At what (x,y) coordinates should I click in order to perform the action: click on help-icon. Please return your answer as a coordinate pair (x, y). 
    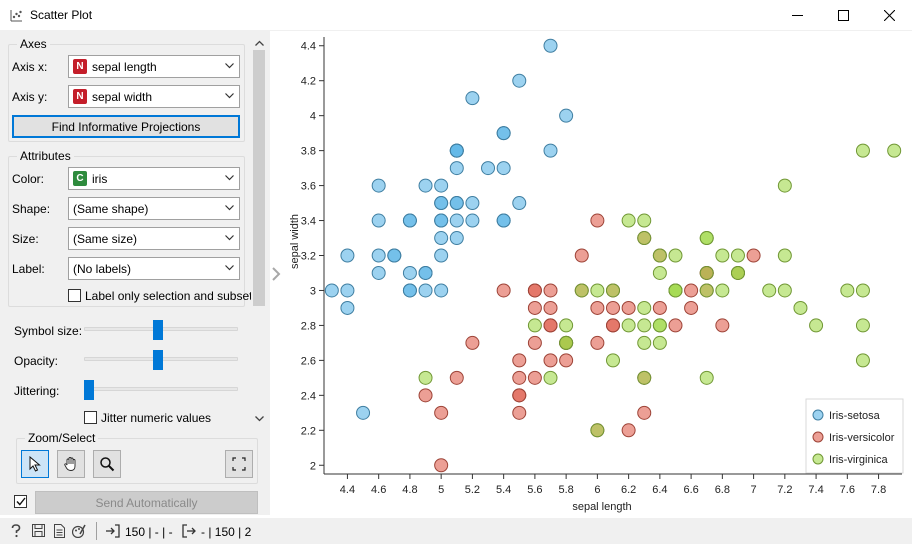
    Looking at the image, I should click on (16, 531).